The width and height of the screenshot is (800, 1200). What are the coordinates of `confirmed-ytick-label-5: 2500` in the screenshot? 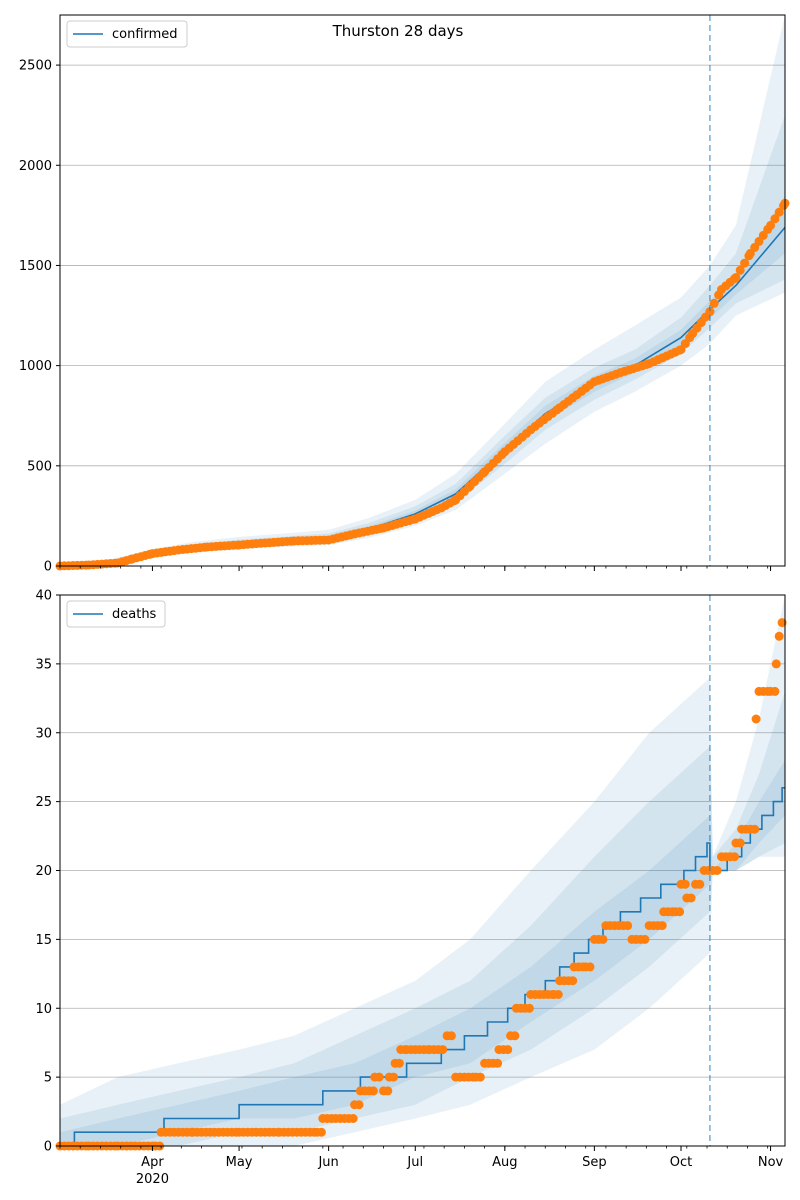 It's located at (35, 66).